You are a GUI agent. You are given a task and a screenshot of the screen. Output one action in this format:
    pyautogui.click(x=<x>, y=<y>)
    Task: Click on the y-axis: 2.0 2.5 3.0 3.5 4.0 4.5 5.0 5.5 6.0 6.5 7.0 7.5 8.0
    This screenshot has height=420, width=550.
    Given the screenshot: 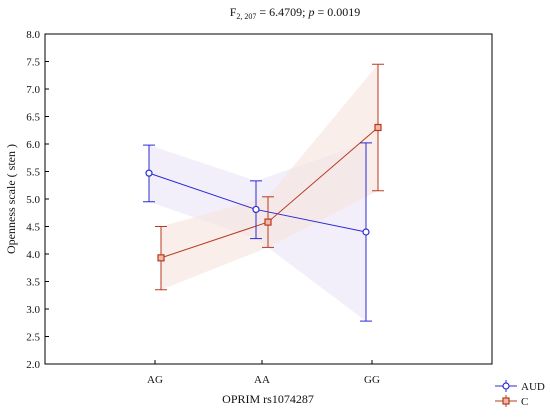 What is the action you would take?
    pyautogui.click(x=37, y=200)
    